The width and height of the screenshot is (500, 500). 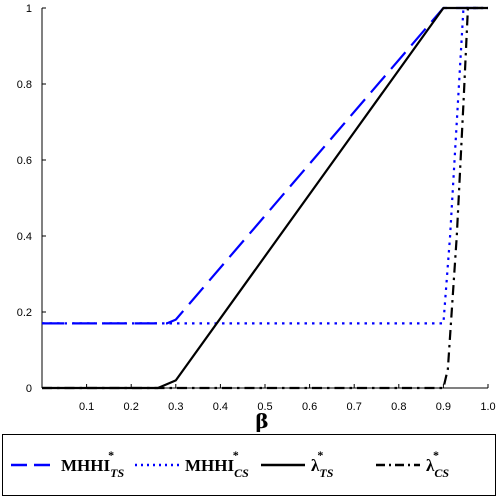 What do you see at coordinates (24, 85) in the screenshot?
I see `y-tick-label: 0.8` at bounding box center [24, 85].